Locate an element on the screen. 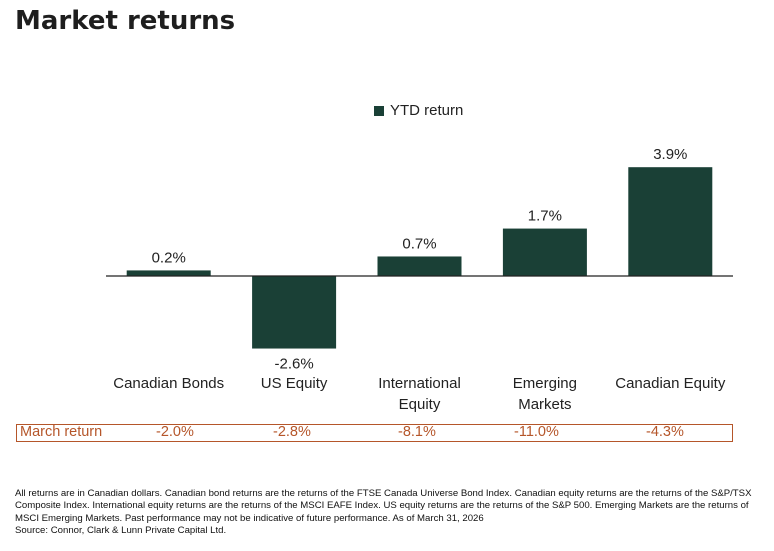  march-return-value: -11.0% is located at coordinates (536, 432).